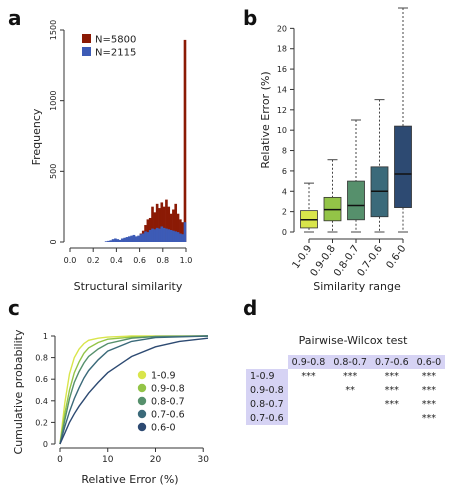  What do you see at coordinates (168, 402) in the screenshot?
I see `legend-label: 0.8-0.7` at bounding box center [168, 402].